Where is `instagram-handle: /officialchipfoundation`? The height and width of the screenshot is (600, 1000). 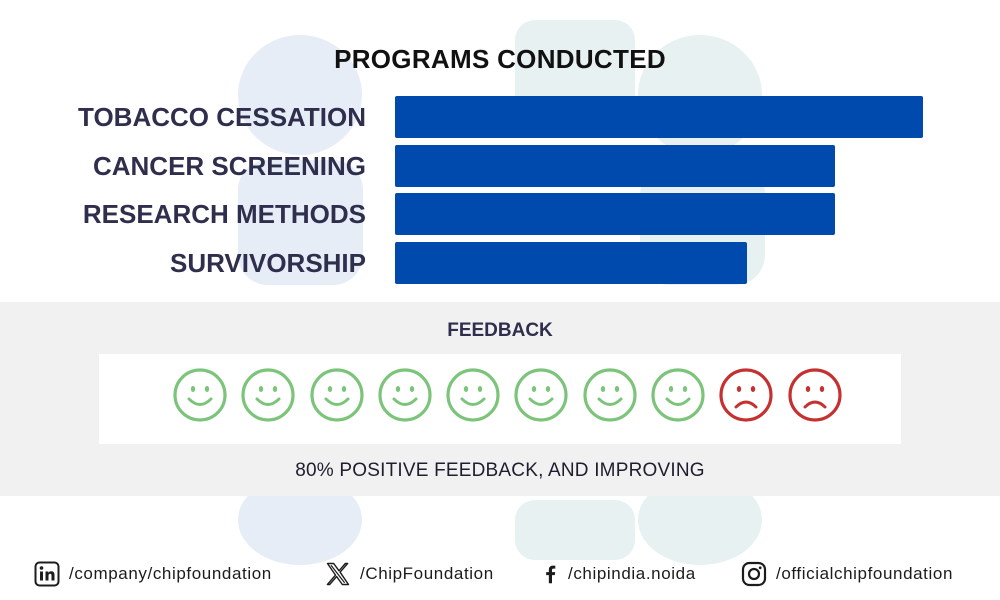 instagram-handle: /officialchipfoundation is located at coordinates (864, 573).